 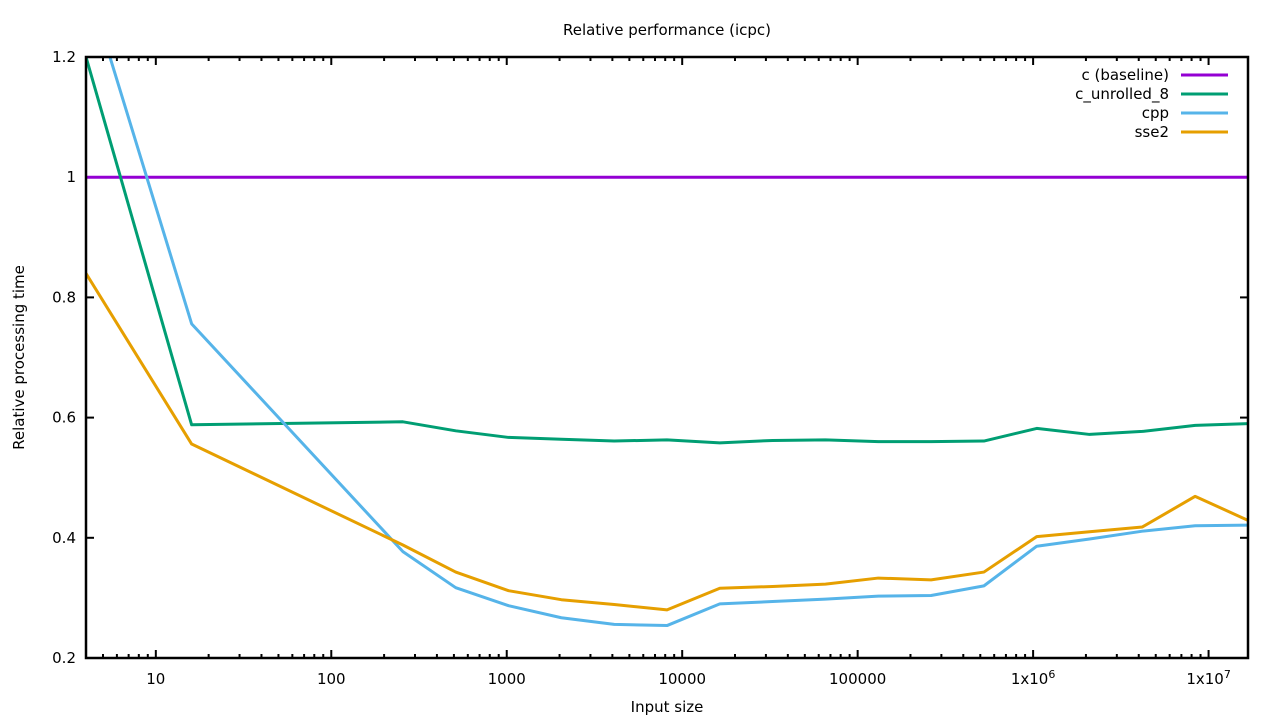 I want to click on legend-label-cpp: cpp, so click(x=1155, y=113).